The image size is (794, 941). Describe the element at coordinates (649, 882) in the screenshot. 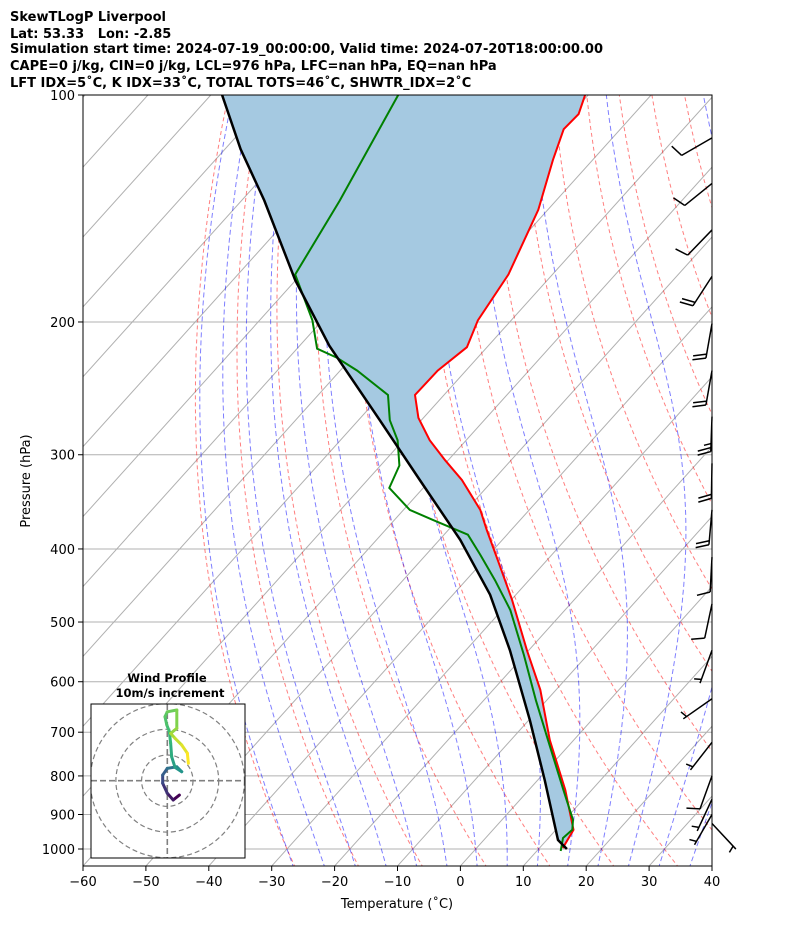

I see `x-tick-label: 30` at that location.